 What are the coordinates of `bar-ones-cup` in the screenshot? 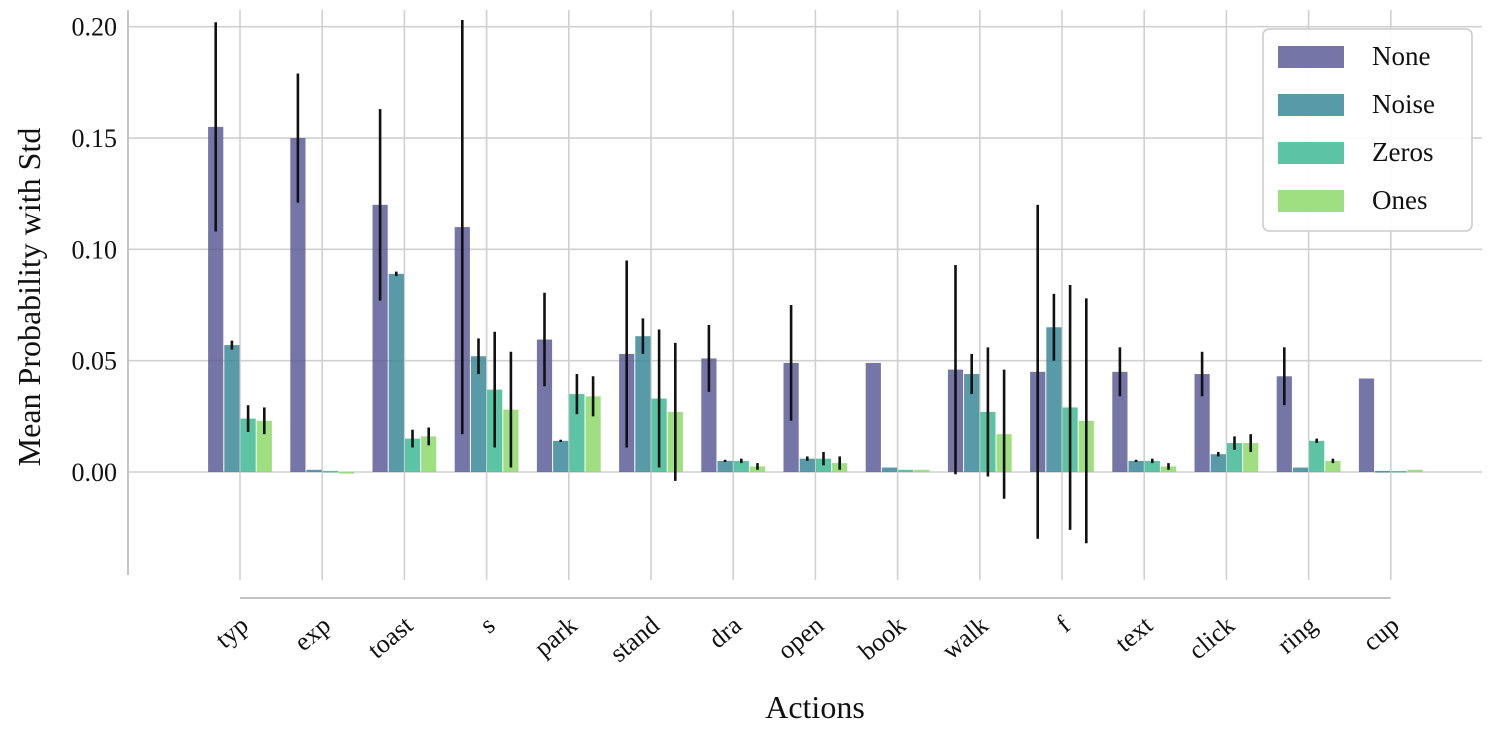 It's located at (1415, 471).